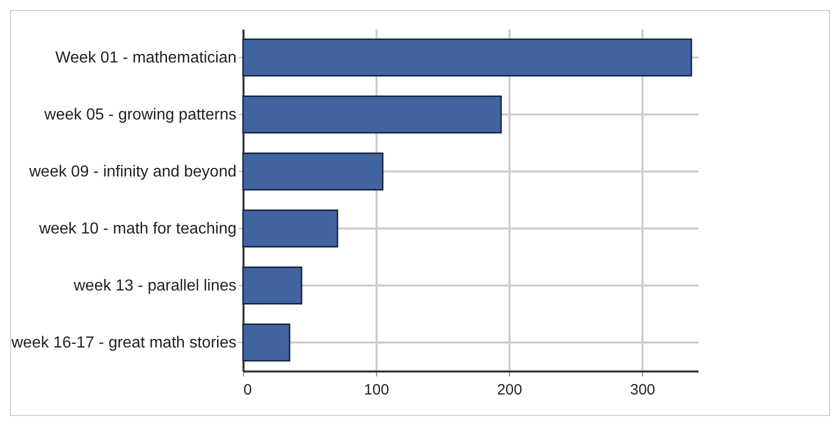 The height and width of the screenshot is (426, 840). What do you see at coordinates (643, 390) in the screenshot?
I see `x-tick-label: 300` at bounding box center [643, 390].